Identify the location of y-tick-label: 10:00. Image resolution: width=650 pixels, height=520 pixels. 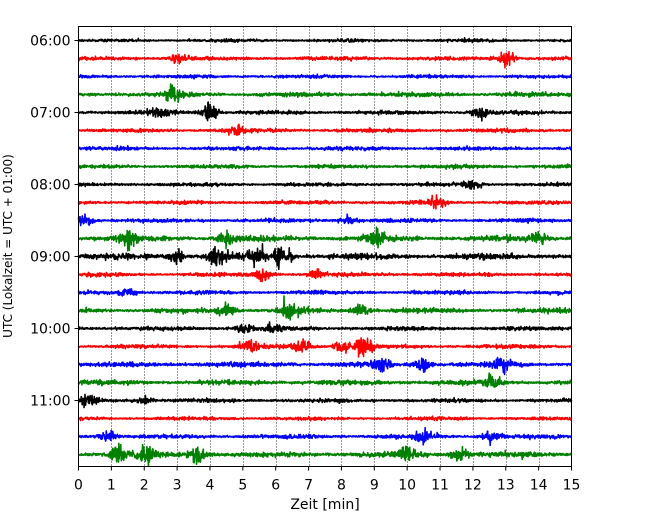
(50, 330).